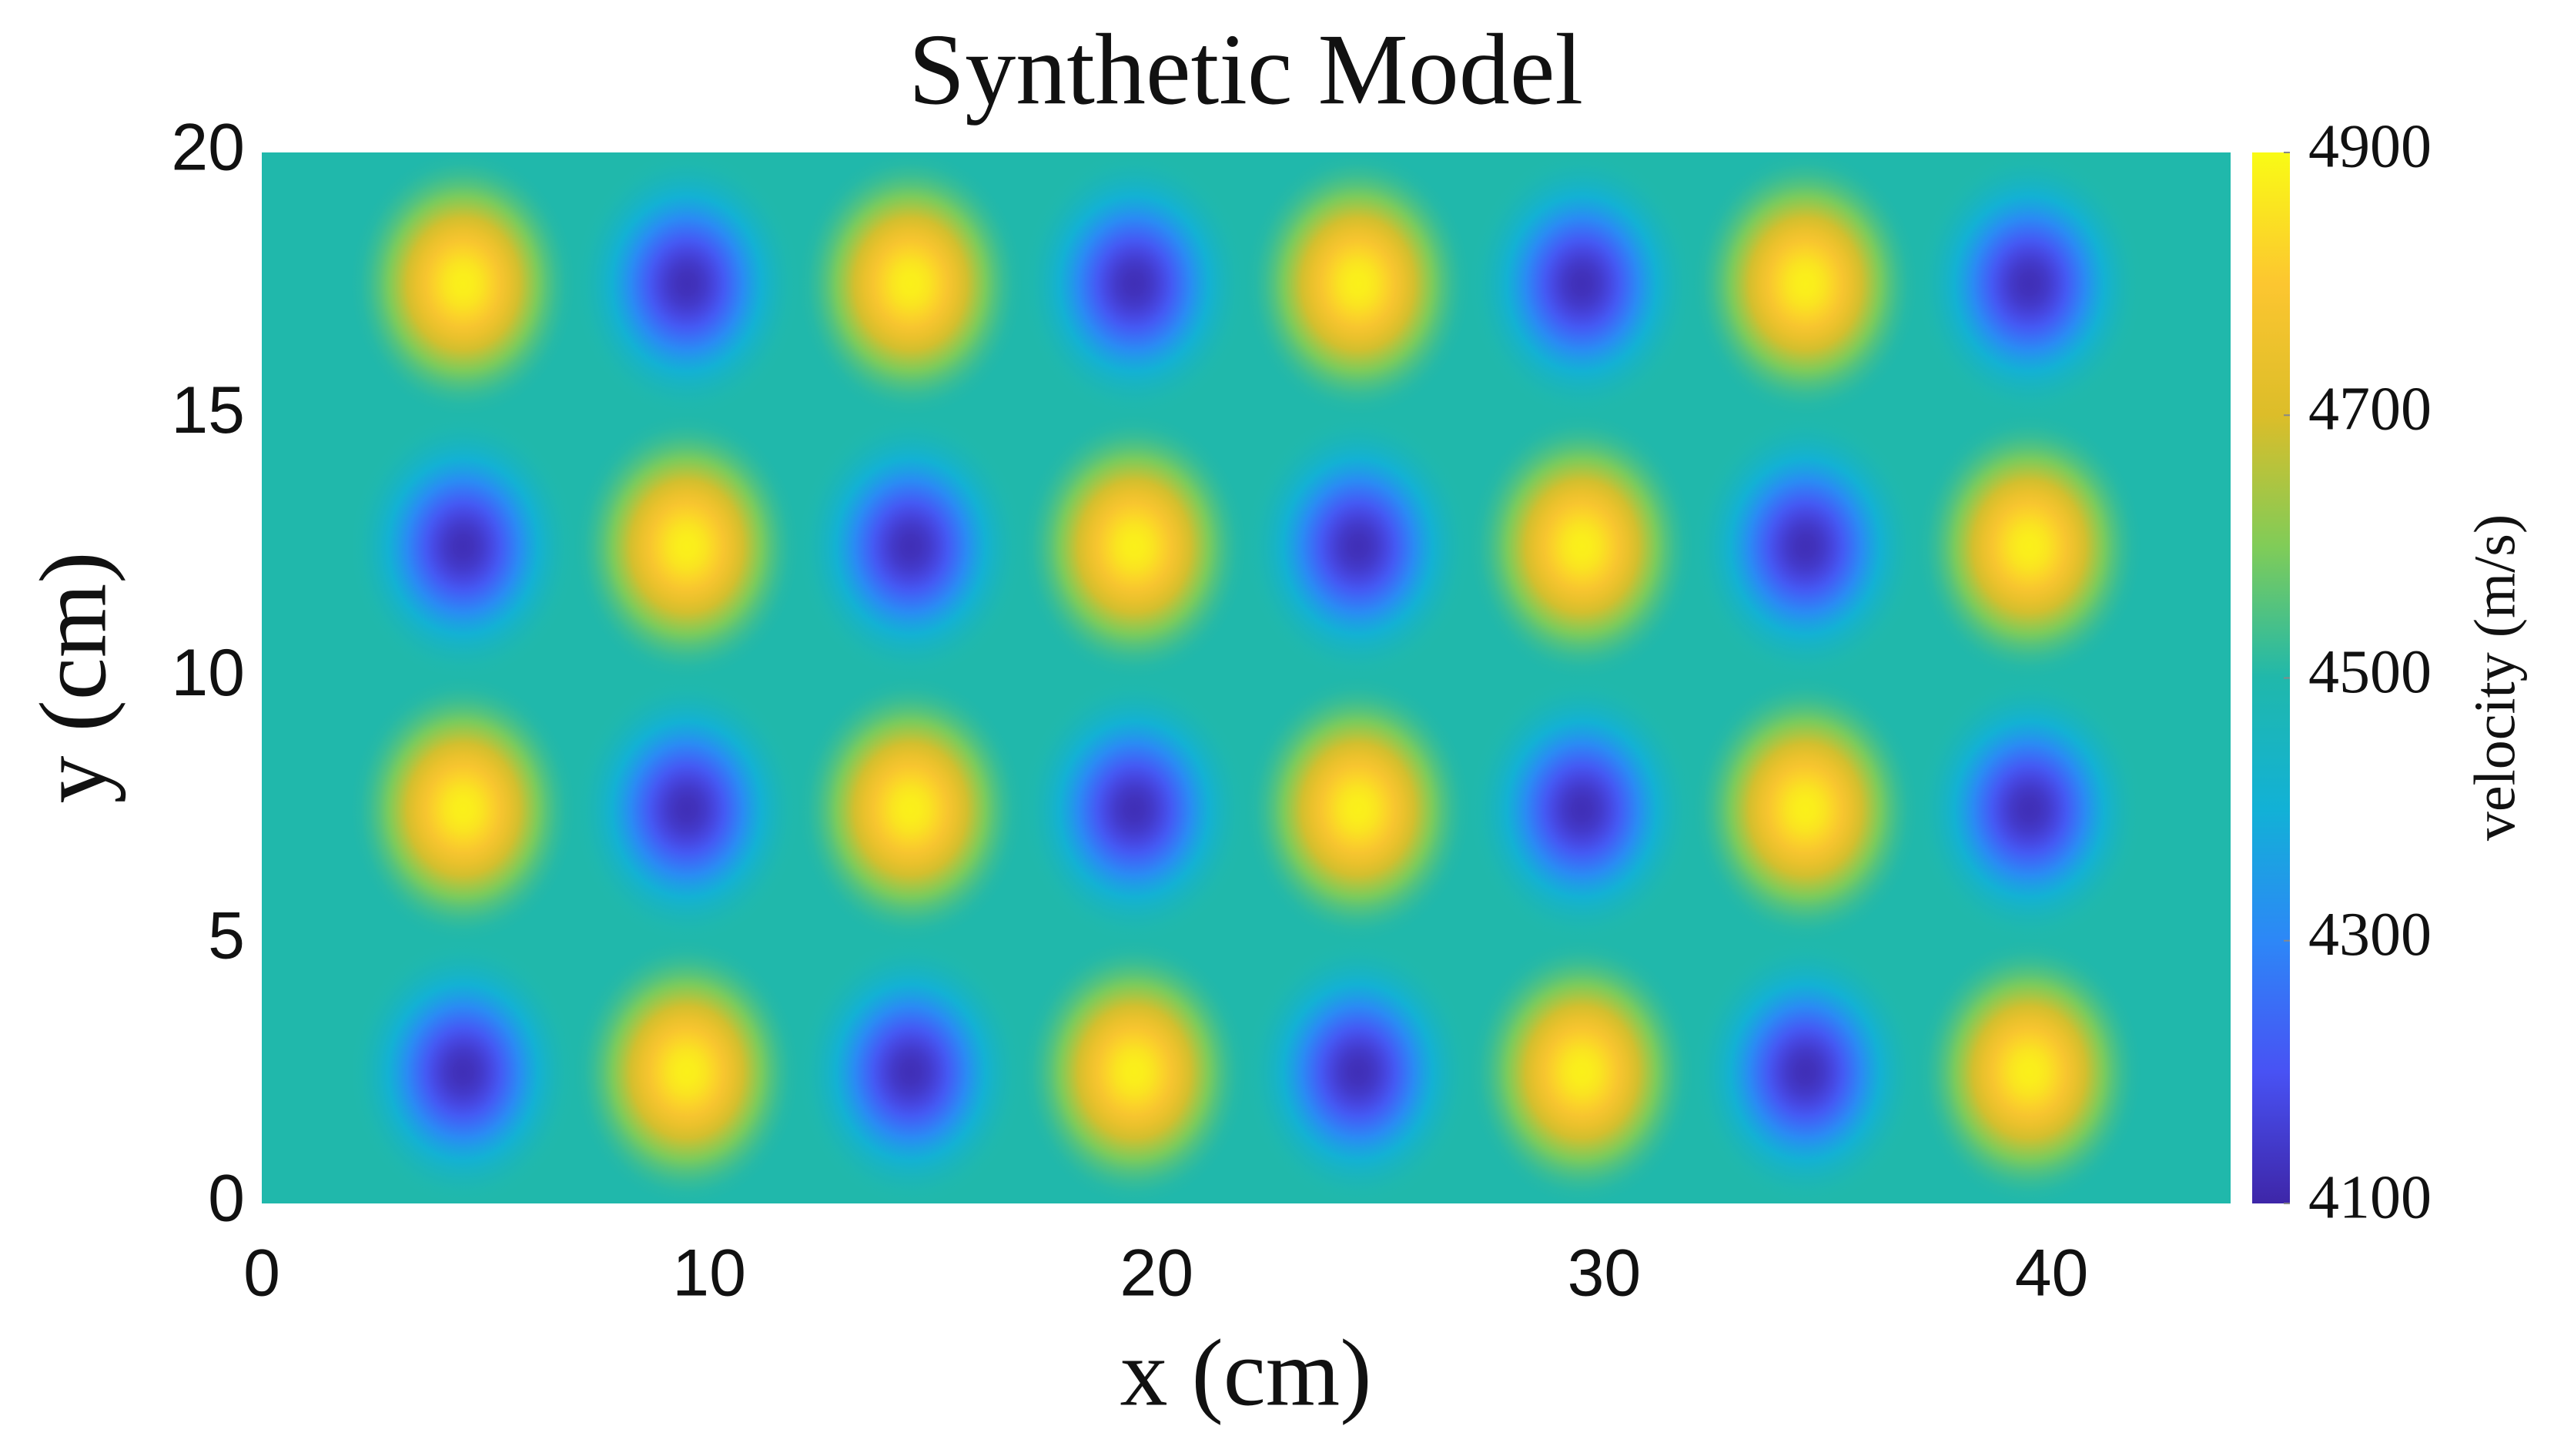 This screenshot has width=2554, height=1456. Describe the element at coordinates (1246, 69) in the screenshot. I see `chart-title: Synthetic Model` at that location.